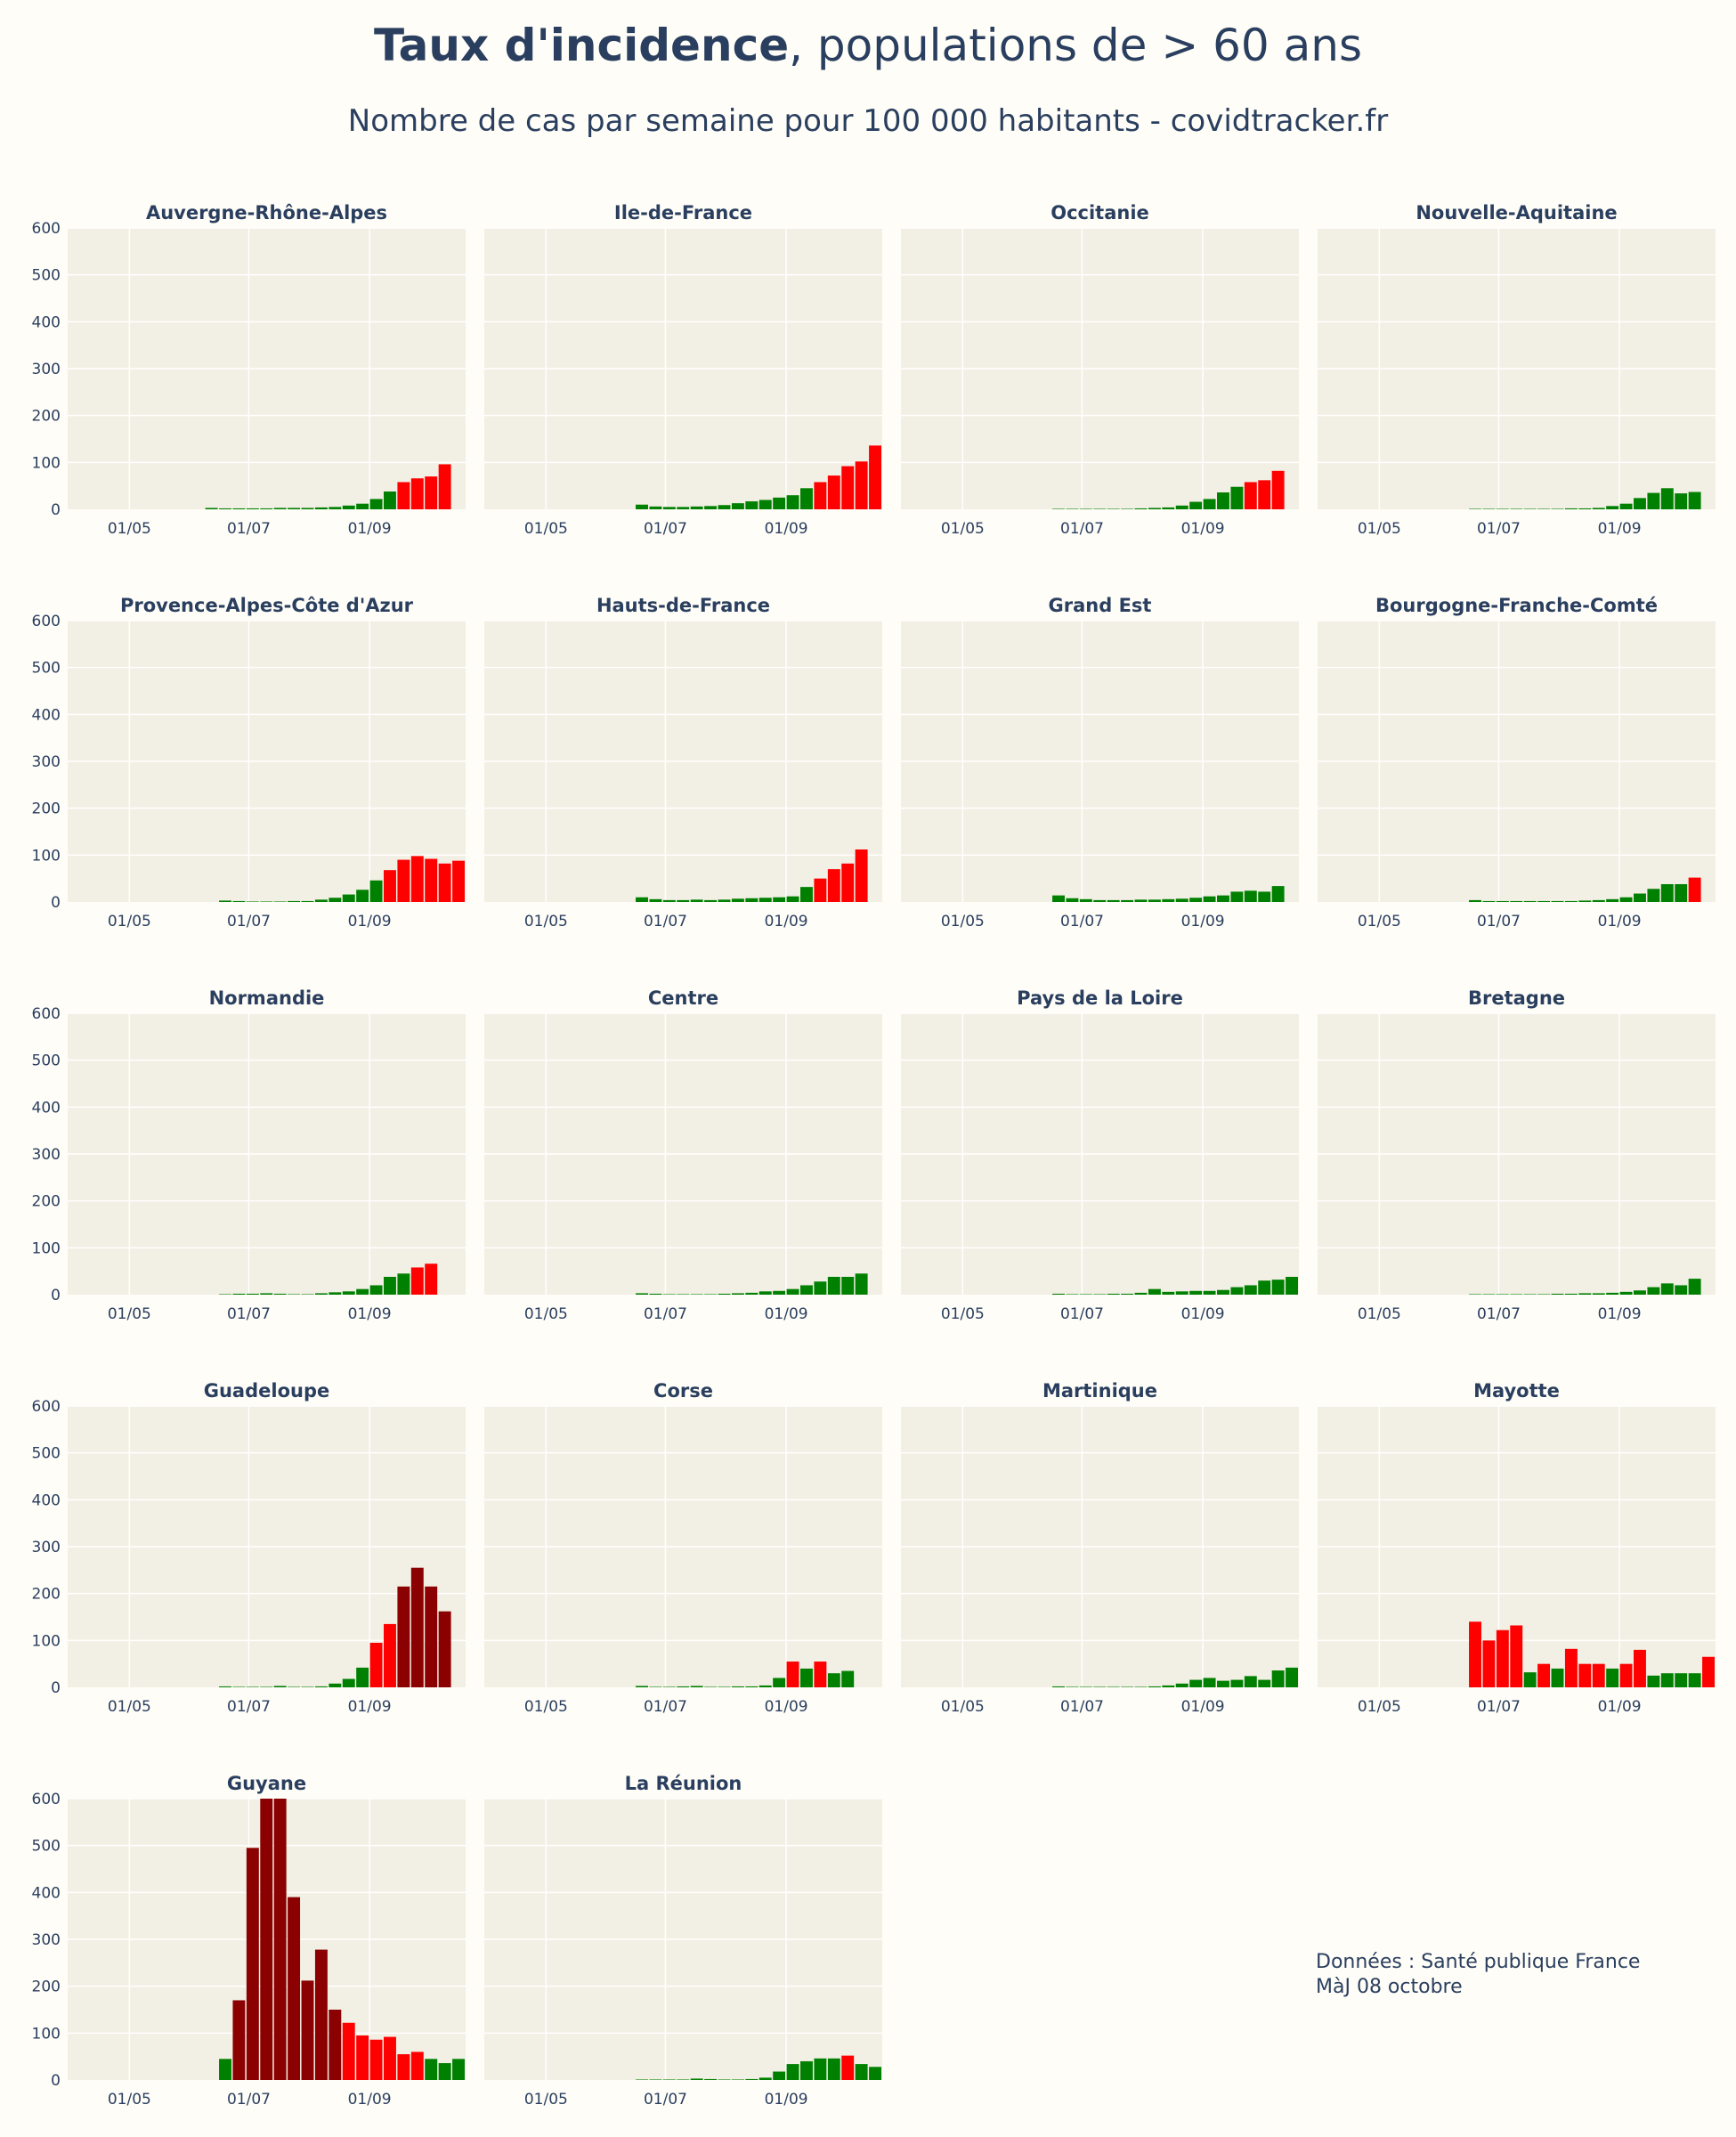  What do you see at coordinates (1100, 212) in the screenshot?
I see `panel-title: Occitanie` at bounding box center [1100, 212].